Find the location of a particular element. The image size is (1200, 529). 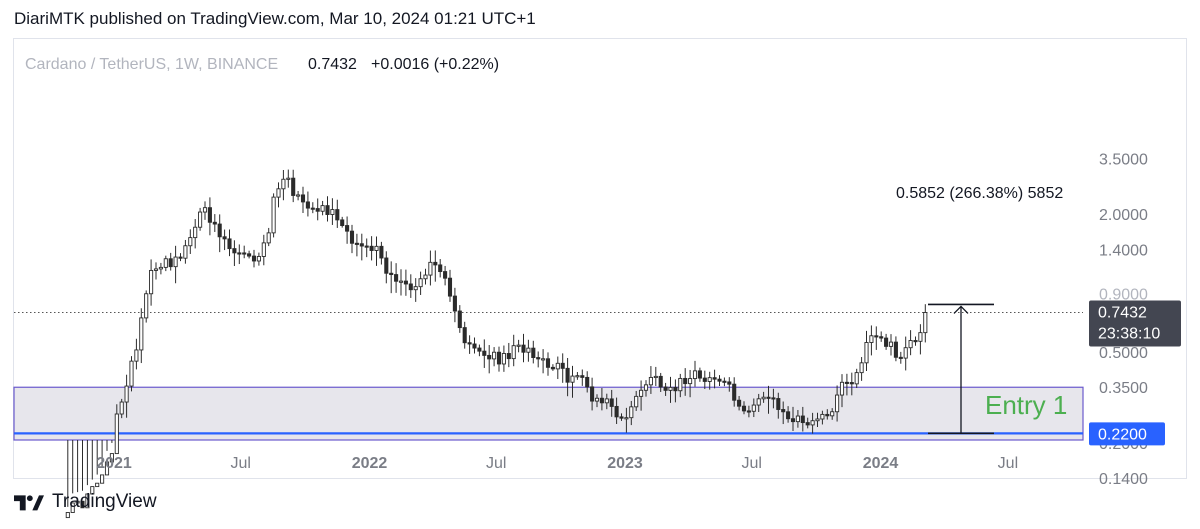

support-zone is located at coordinates (548, 413).